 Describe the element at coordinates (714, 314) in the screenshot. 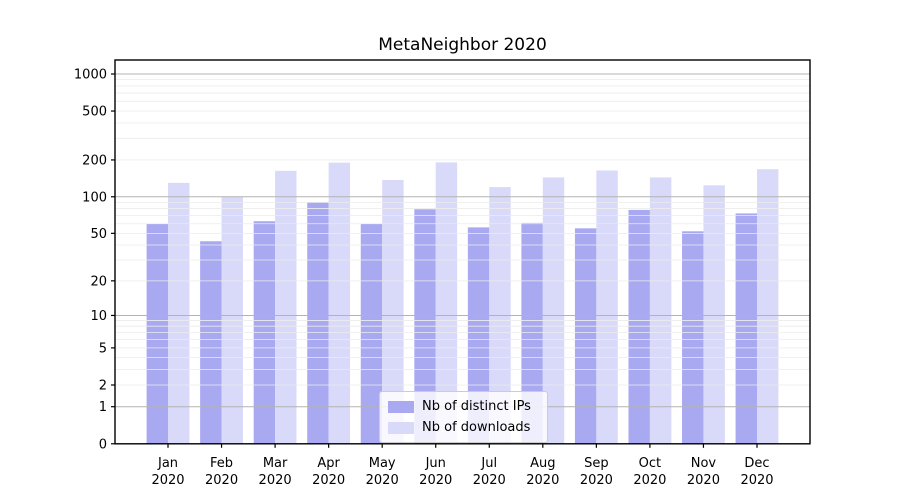

I see `bar-nb-of-downloads-nov` at that location.